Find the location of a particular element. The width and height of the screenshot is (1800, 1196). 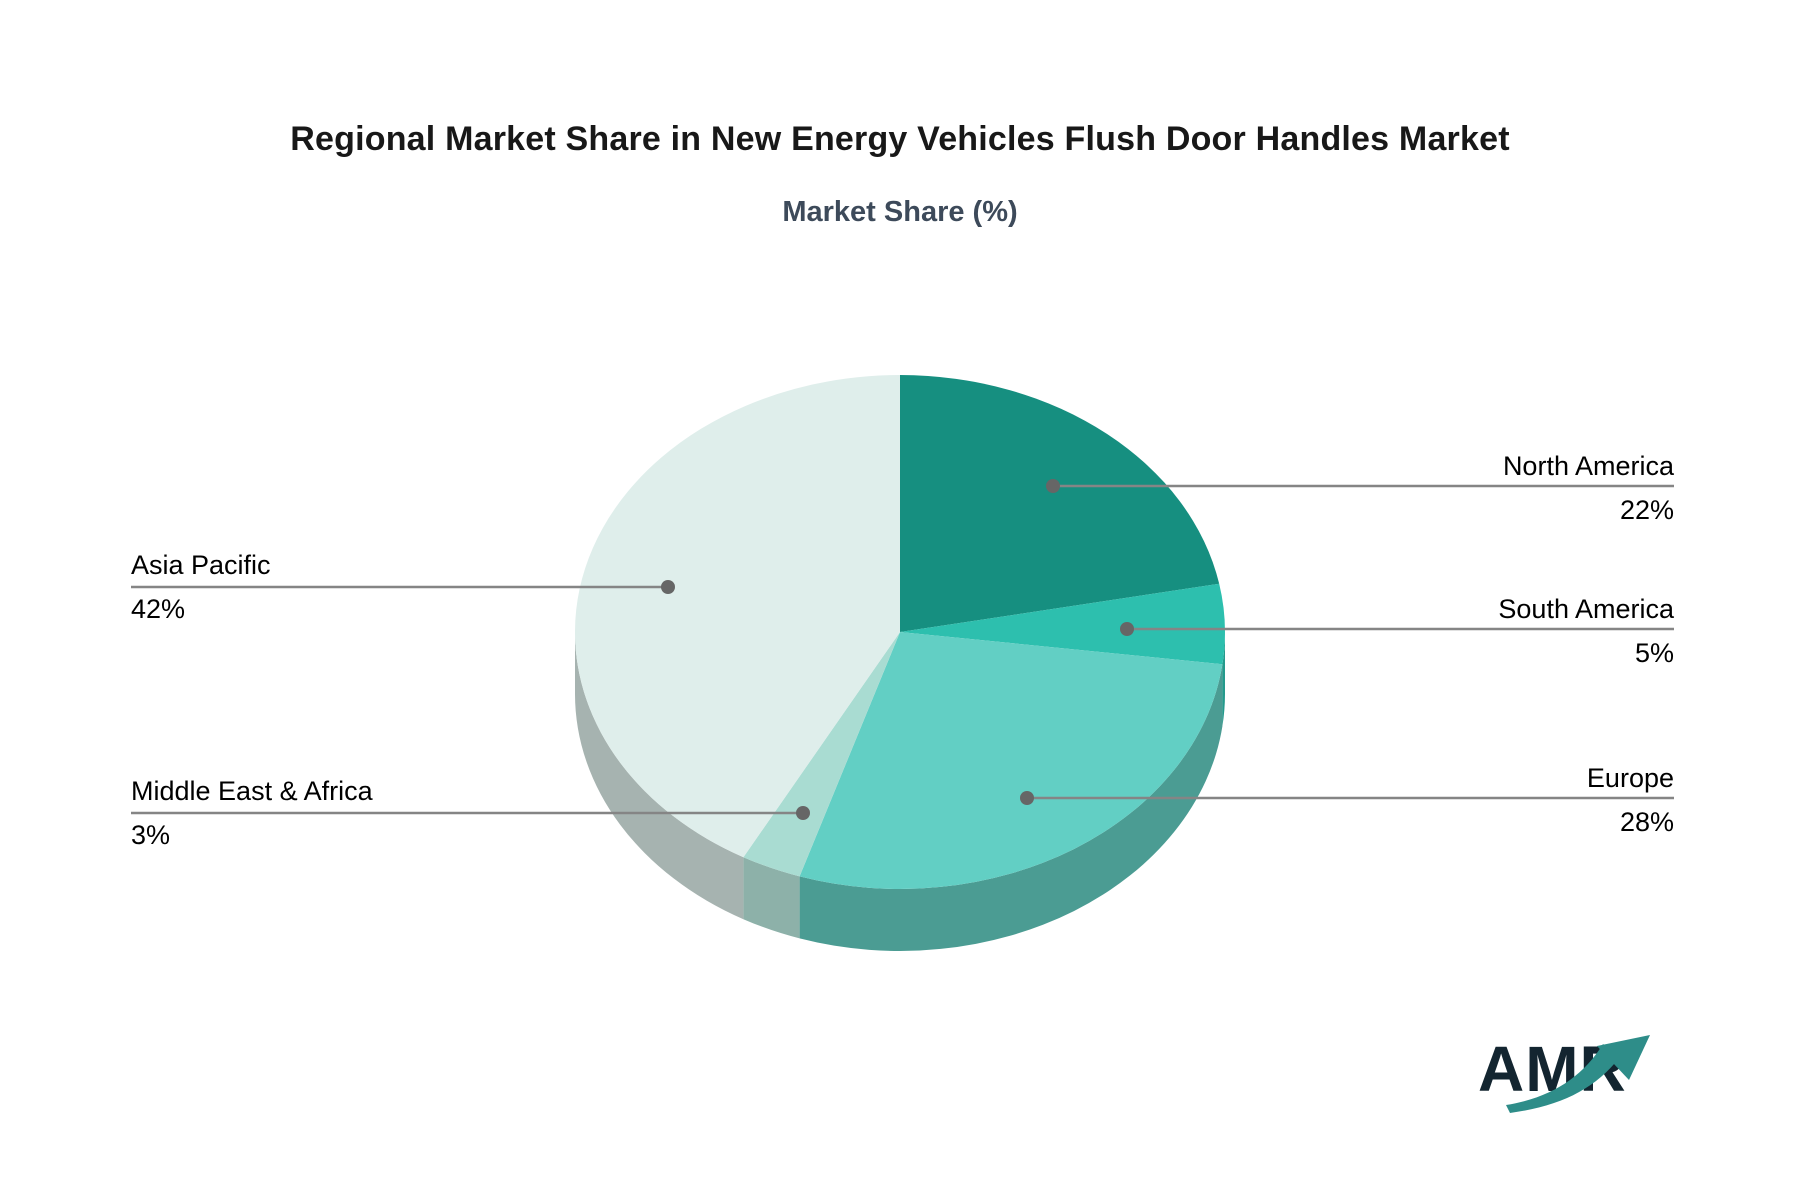

value-asia-pacific: 42% is located at coordinates (158, 609).